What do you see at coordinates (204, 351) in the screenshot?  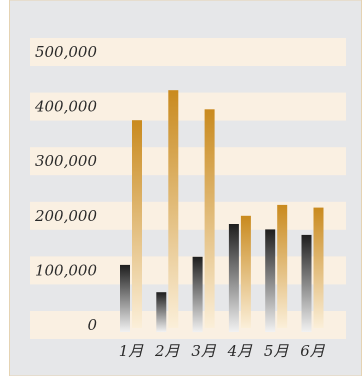 I see `x-tick-label: 3月` at bounding box center [204, 351].